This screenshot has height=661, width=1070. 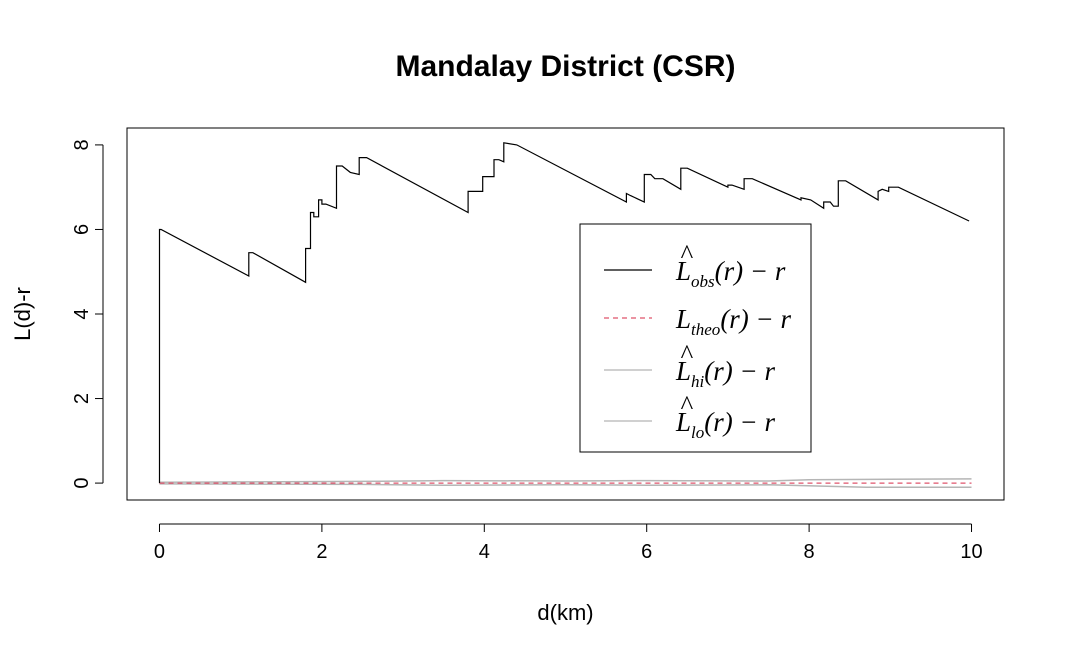 I want to click on x-axis: 0 2 4 6 8 10, so click(x=568, y=543).